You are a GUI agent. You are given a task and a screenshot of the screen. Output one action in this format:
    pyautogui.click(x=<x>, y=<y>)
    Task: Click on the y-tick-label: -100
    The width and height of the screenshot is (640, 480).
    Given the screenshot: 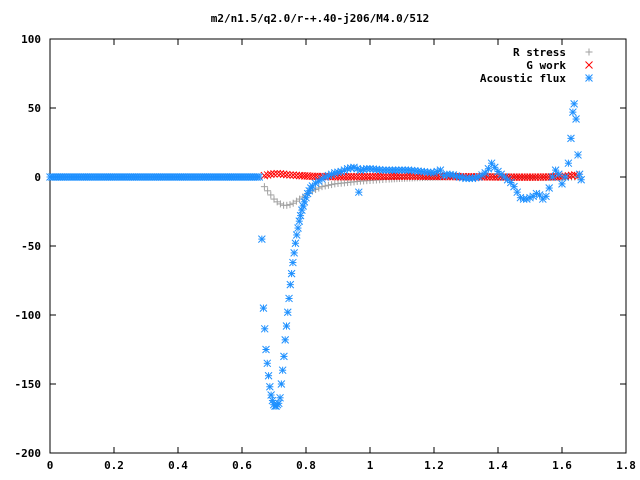 What is the action you would take?
    pyautogui.click(x=28, y=315)
    